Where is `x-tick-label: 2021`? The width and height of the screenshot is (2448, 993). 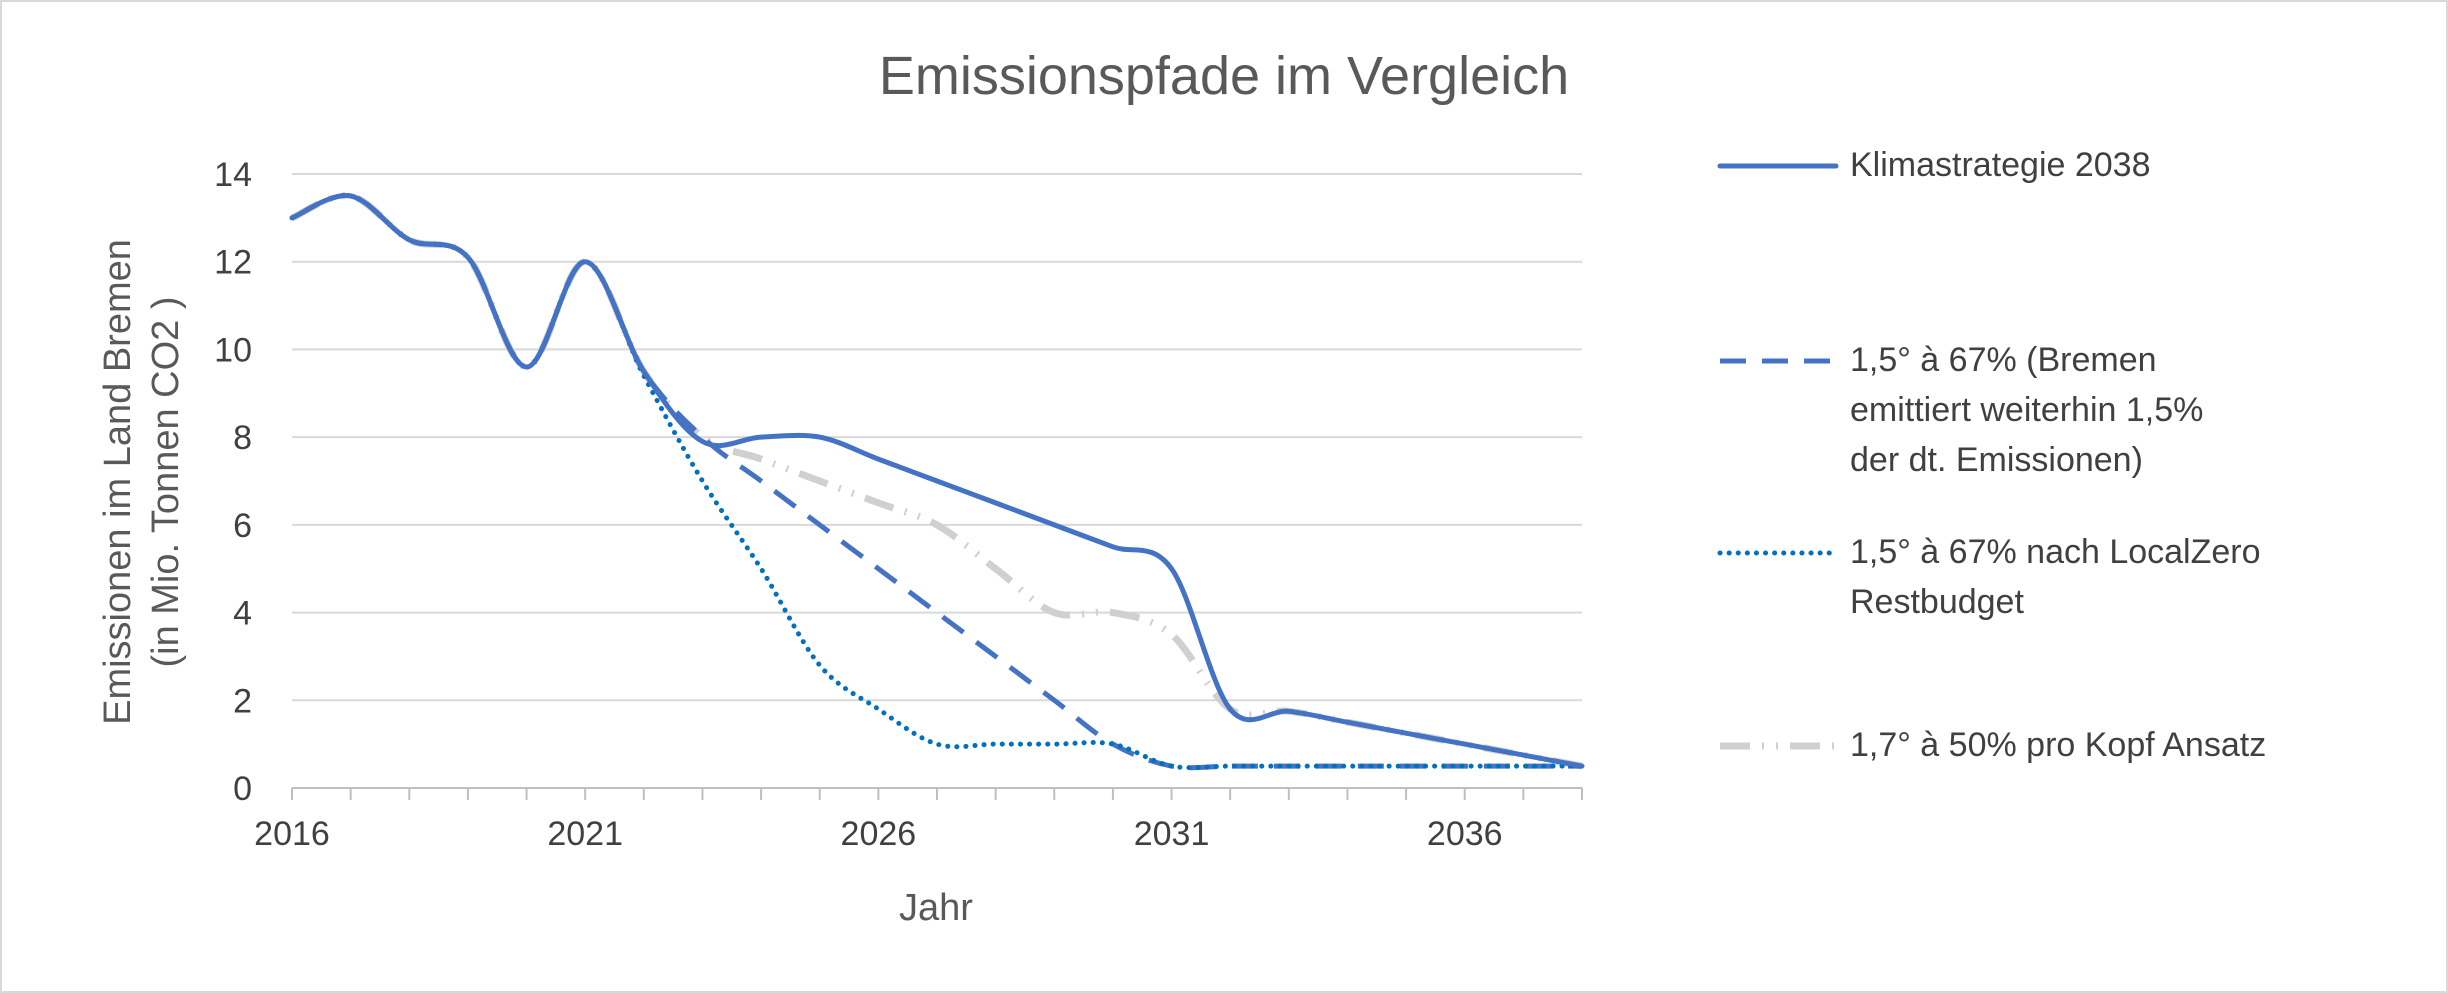
x-tick-label: 2021 is located at coordinates (585, 834).